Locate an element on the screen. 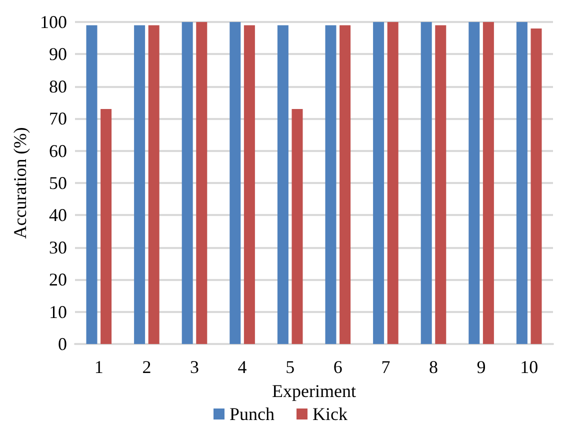 The height and width of the screenshot is (430, 561). y-tick-label: 100 is located at coordinates (53, 22).